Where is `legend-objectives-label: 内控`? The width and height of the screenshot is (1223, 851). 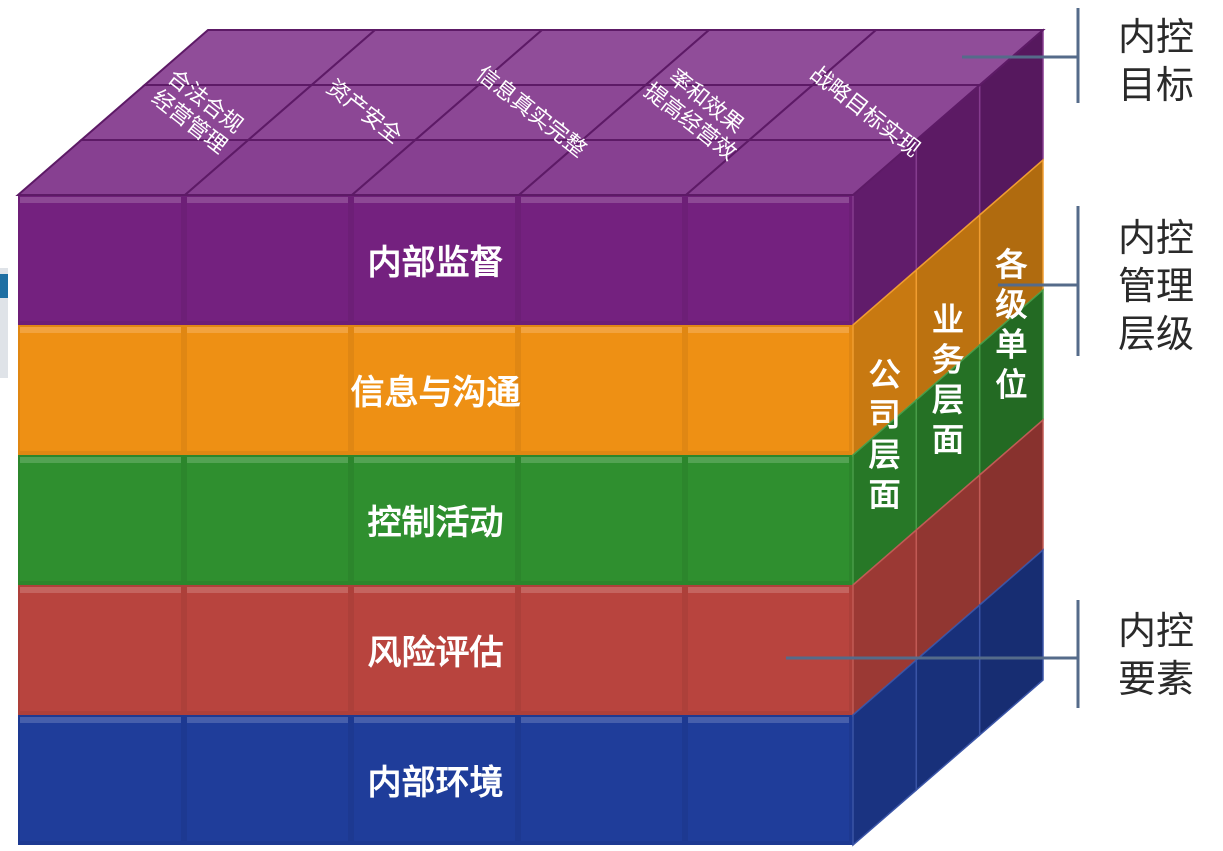
legend-objectives-label: 内控 is located at coordinates (1156, 37).